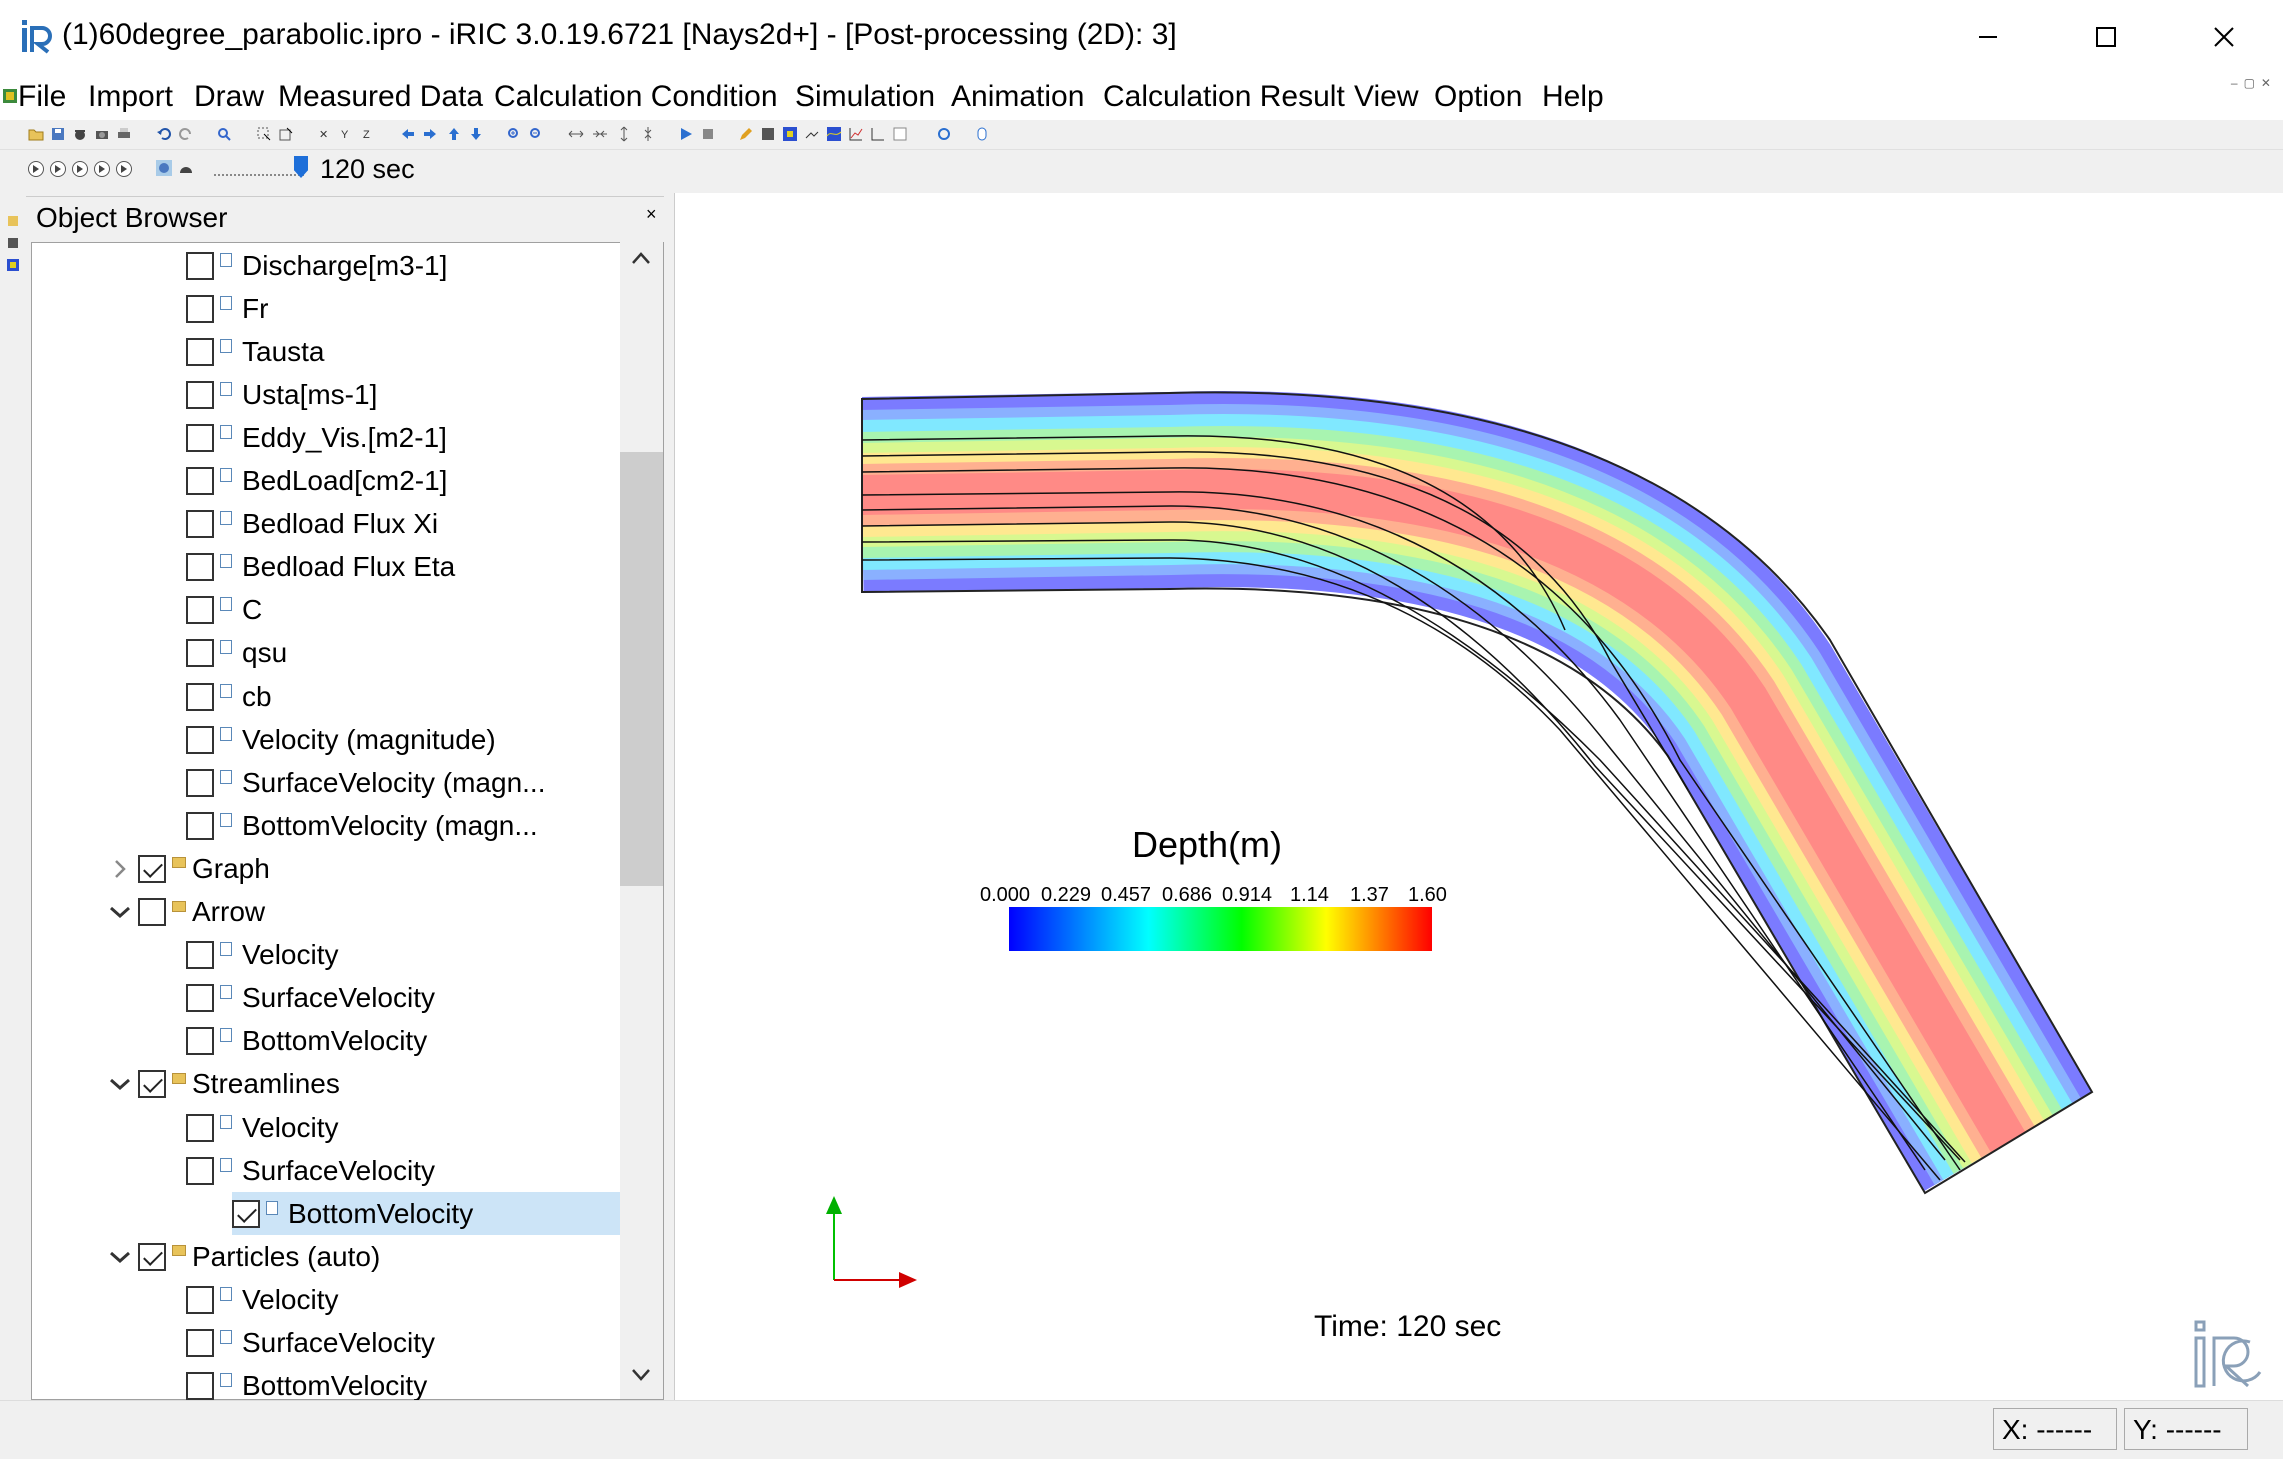  What do you see at coordinates (576, 134) in the screenshot?
I see `expand-horizontal-icon` at bounding box center [576, 134].